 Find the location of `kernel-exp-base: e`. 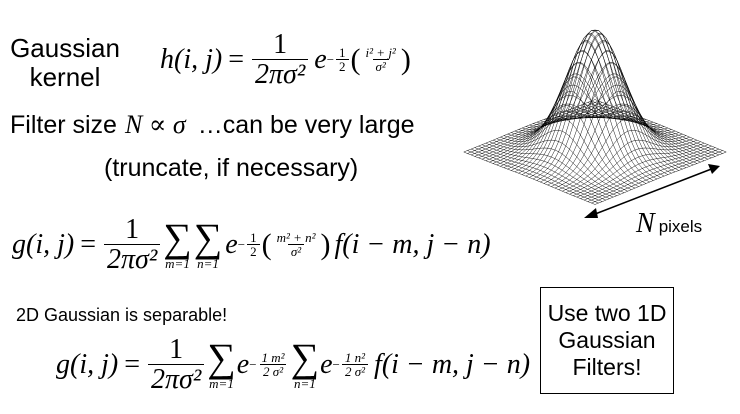

kernel-exp-base: e is located at coordinates (320, 59).